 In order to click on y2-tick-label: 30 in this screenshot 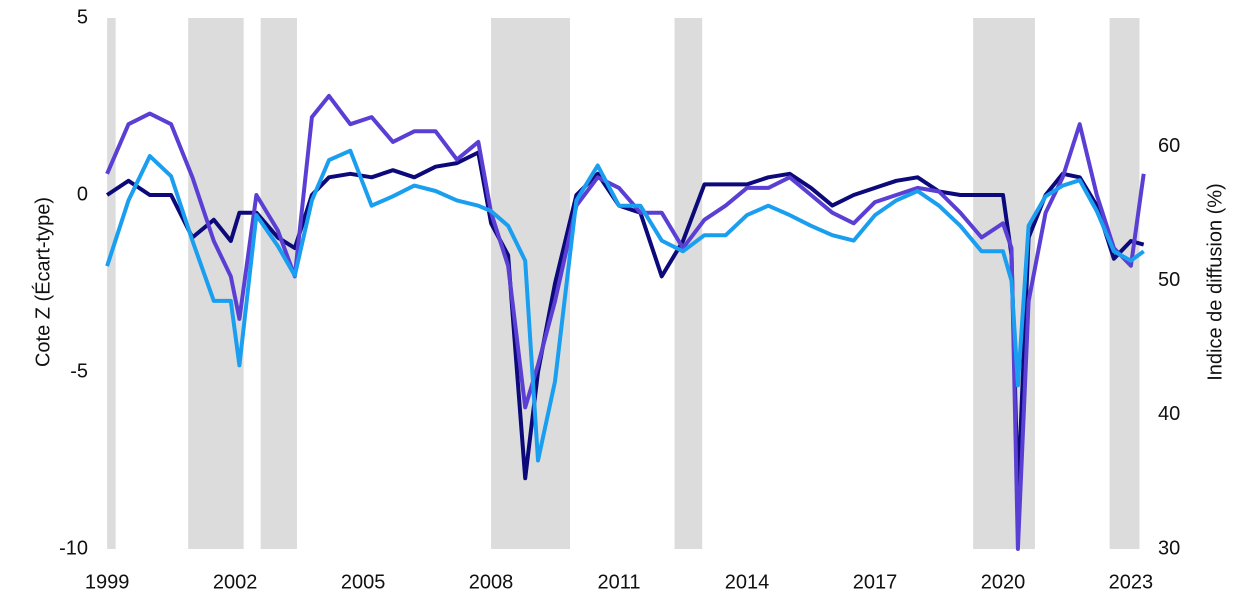, I will do `click(1169, 548)`.